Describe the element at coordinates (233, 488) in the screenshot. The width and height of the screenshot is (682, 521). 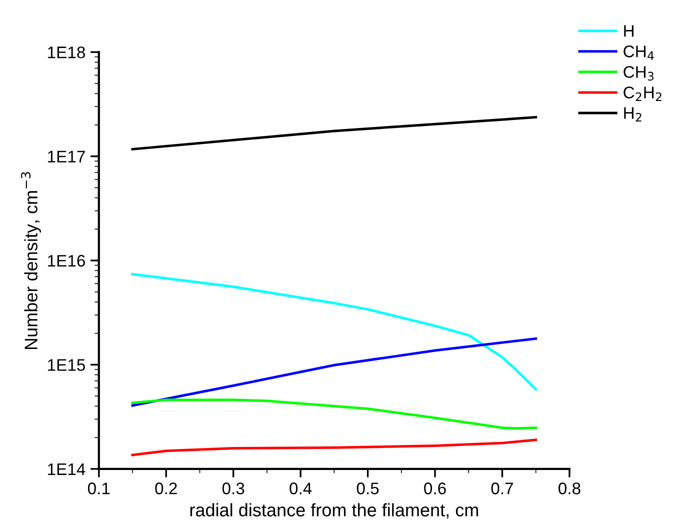
I see `x-tick-label: 0.3` at that location.